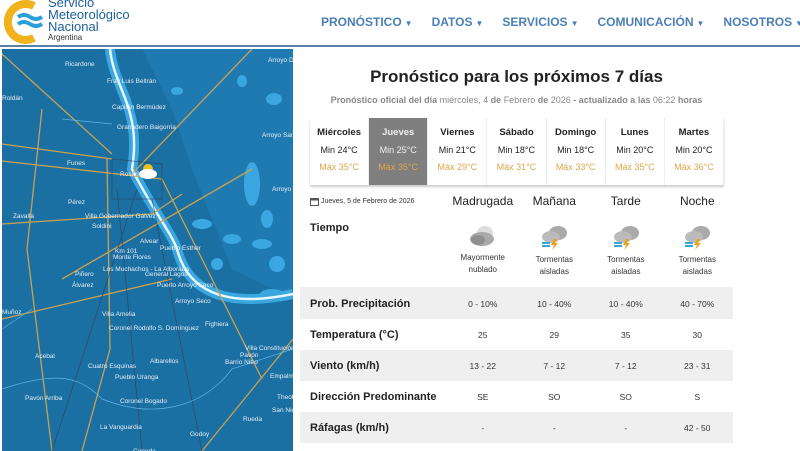  I want to click on subtitle-part: horas, so click(690, 100).